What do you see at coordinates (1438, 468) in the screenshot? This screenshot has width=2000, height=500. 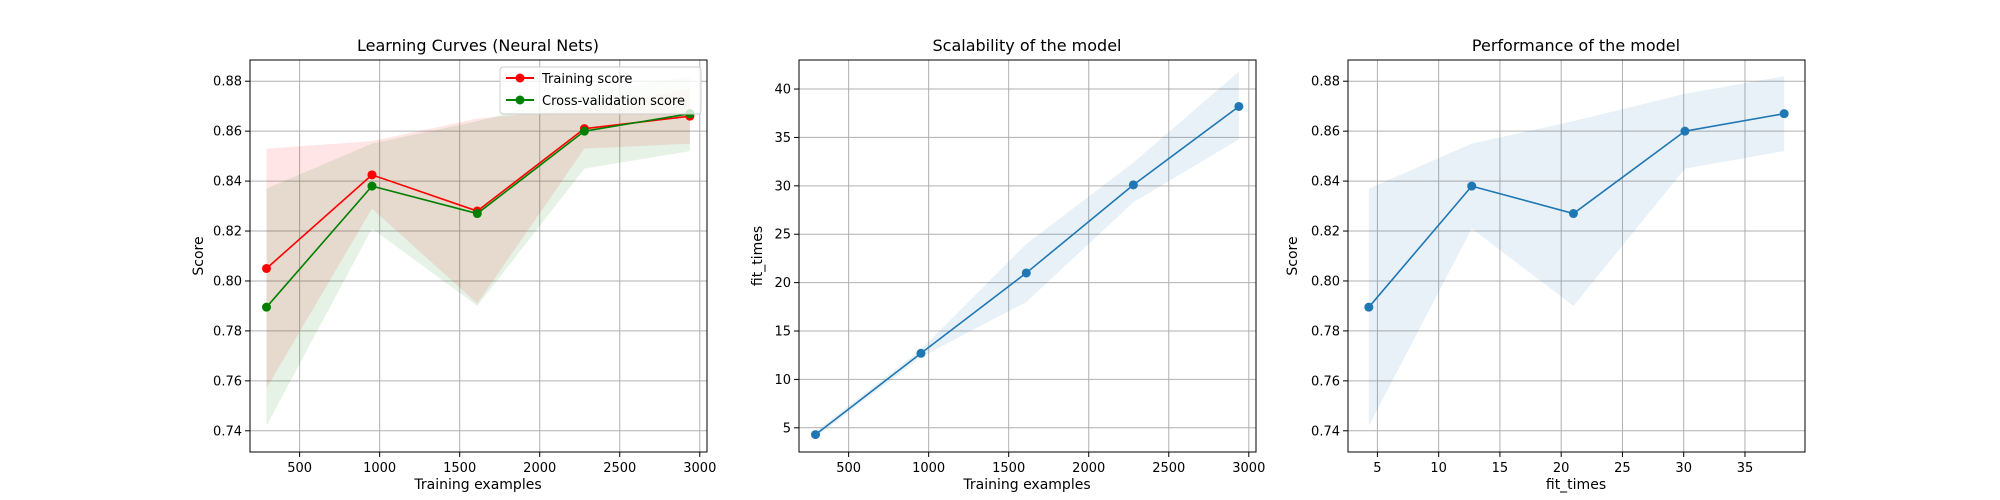 I see `x-tick-label: 10` at bounding box center [1438, 468].